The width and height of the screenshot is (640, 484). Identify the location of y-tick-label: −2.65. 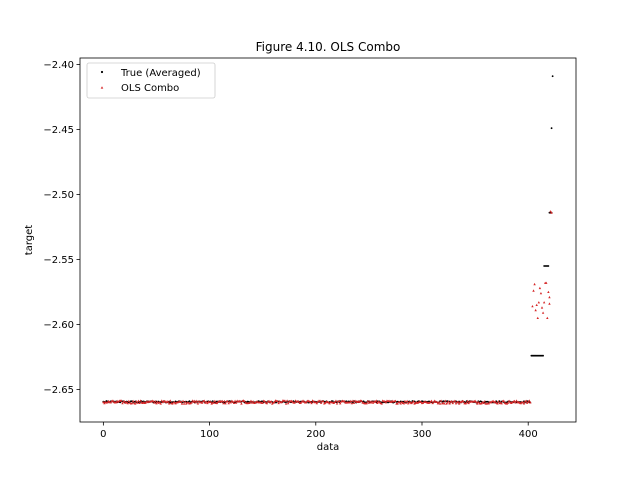
(58, 390).